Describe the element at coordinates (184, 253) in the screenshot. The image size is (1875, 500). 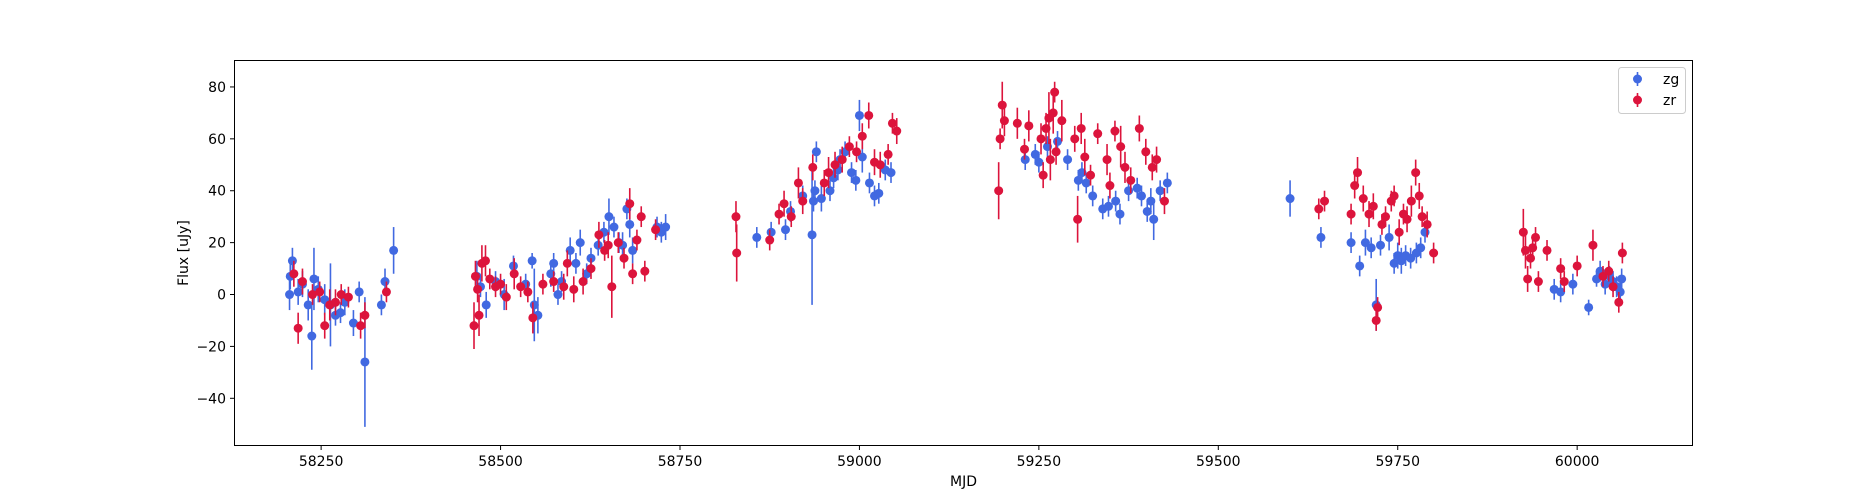
I see `y-axis-label: Flux [uJy]` at that location.